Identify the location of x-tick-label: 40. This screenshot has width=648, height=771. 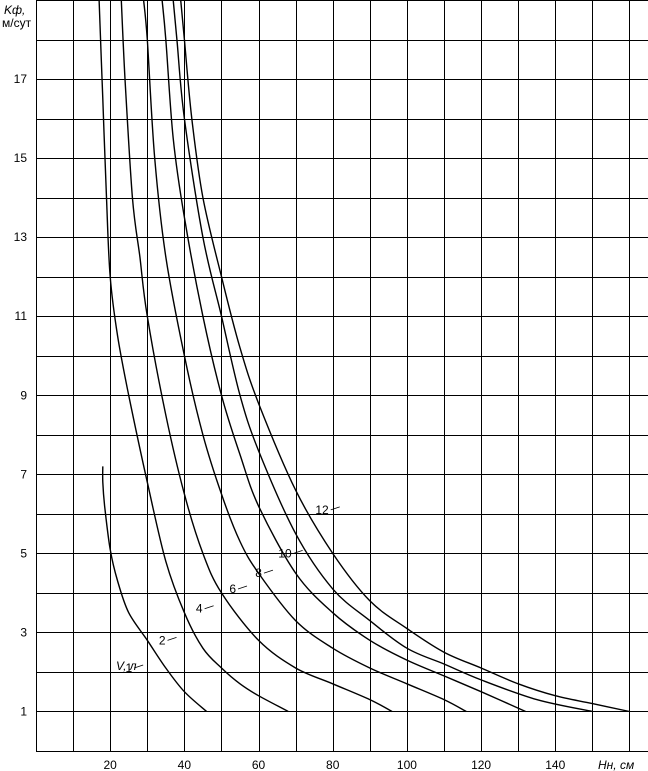
(185, 764).